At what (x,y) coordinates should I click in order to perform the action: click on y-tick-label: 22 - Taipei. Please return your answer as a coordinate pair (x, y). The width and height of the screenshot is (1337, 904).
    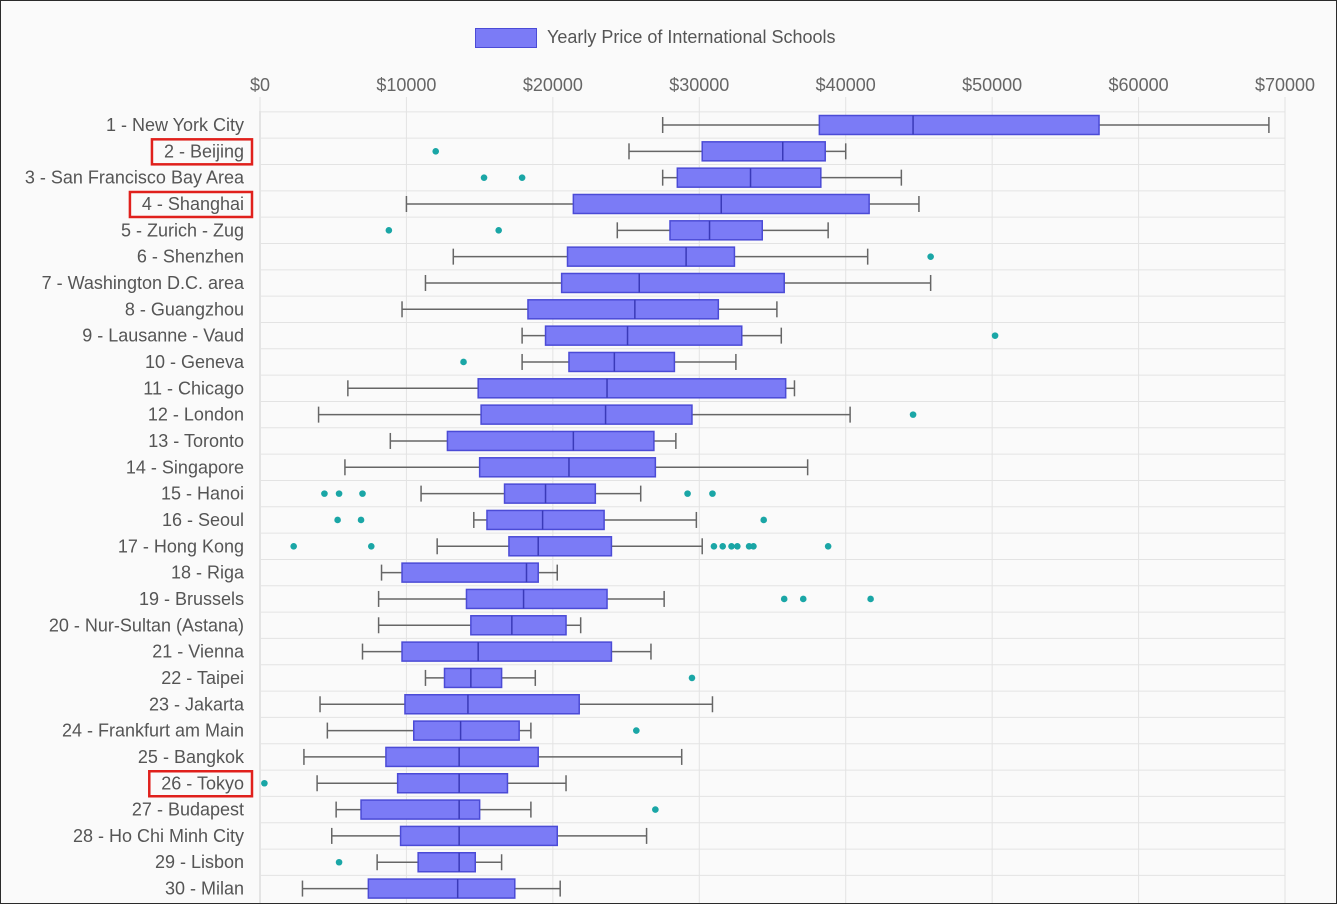
    Looking at the image, I should click on (202, 678).